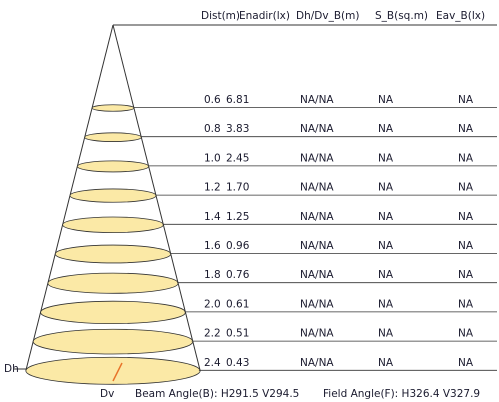 The height and width of the screenshot is (402, 499). What do you see at coordinates (212, 188) in the screenshot?
I see `cell-dist: 1.2` at bounding box center [212, 188].